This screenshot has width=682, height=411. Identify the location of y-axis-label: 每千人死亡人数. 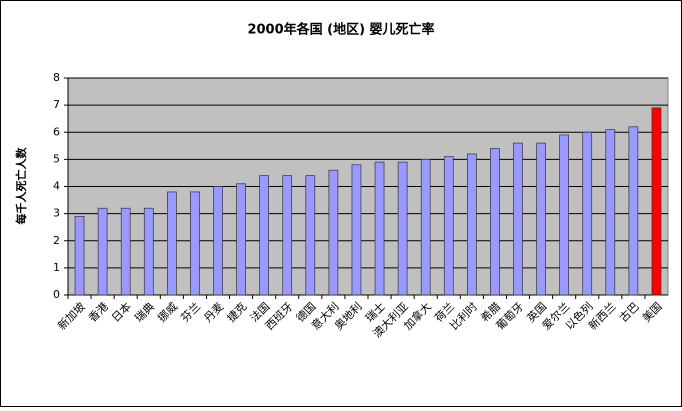
(21, 186).